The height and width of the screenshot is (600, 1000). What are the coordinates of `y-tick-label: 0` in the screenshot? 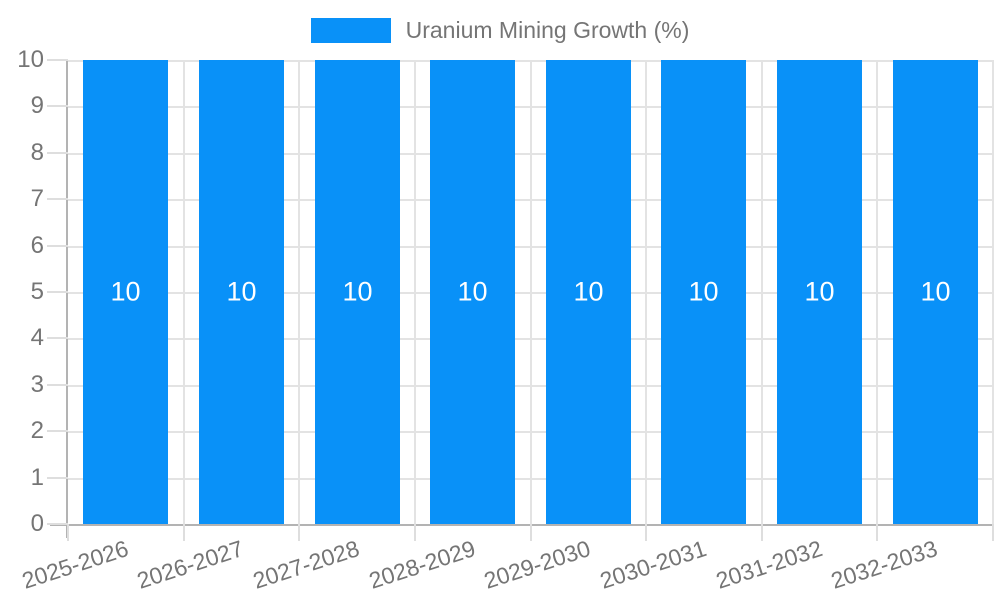 It's located at (37, 523).